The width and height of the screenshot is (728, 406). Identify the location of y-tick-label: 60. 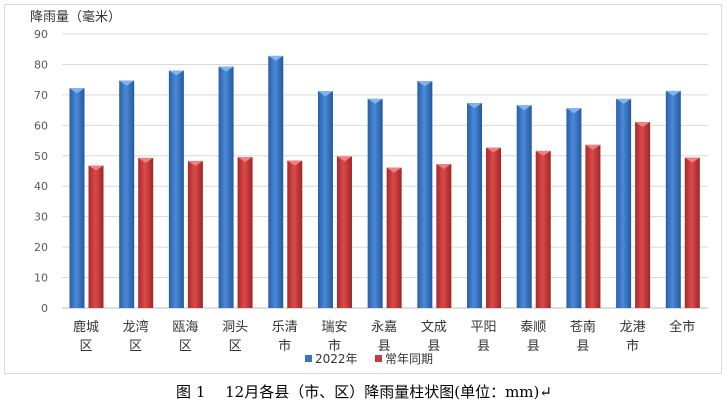
(41, 125).